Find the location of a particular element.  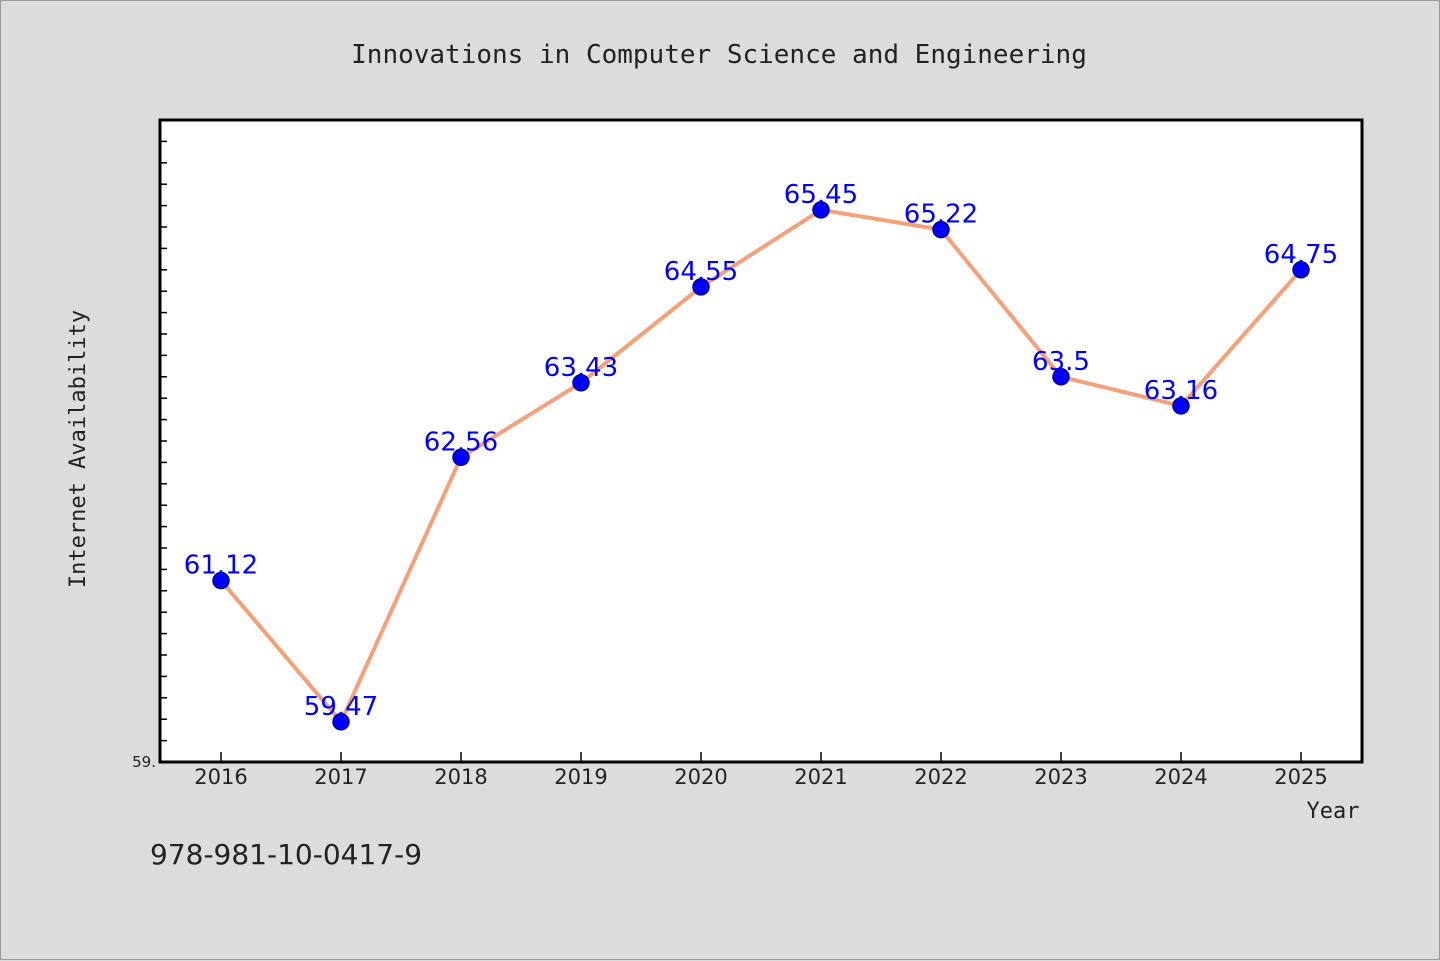

x-axis-label: Year is located at coordinates (1333, 811).